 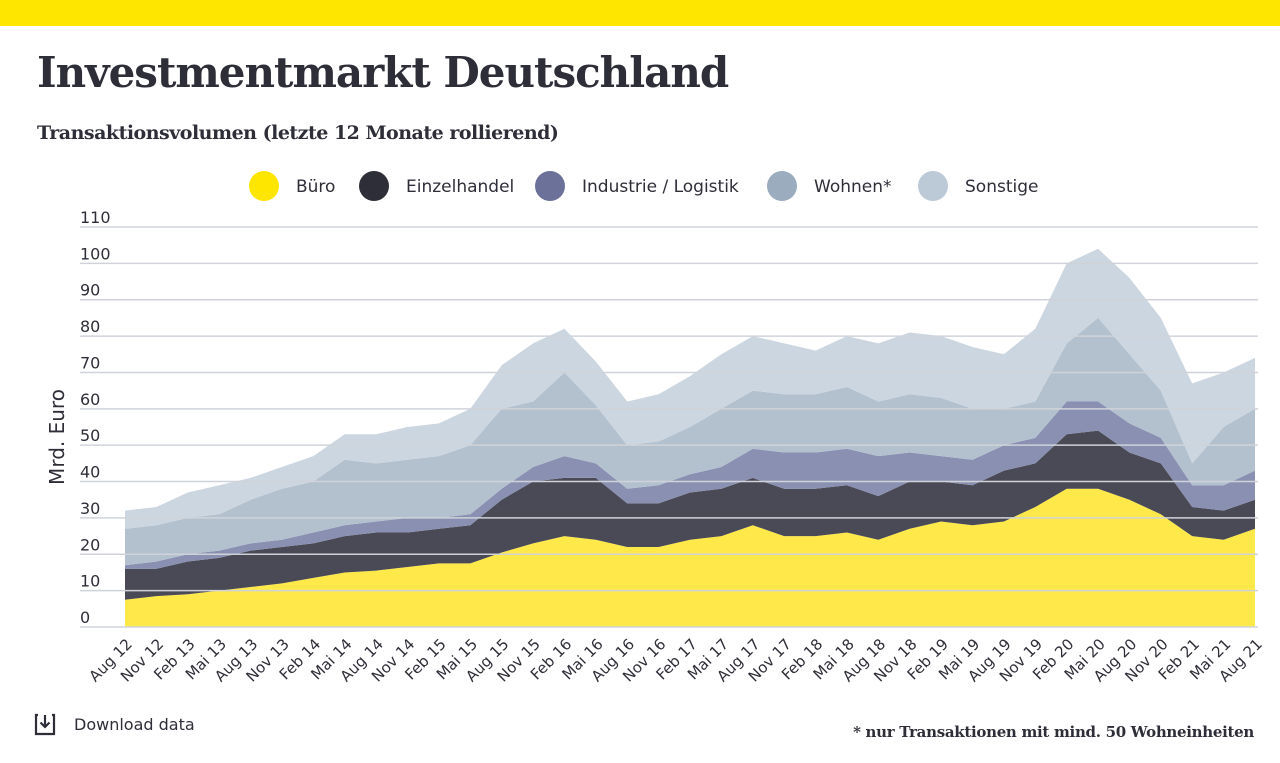 What do you see at coordinates (57, 437) in the screenshot?
I see `y-axis-label: Mrd. Euro` at bounding box center [57, 437].